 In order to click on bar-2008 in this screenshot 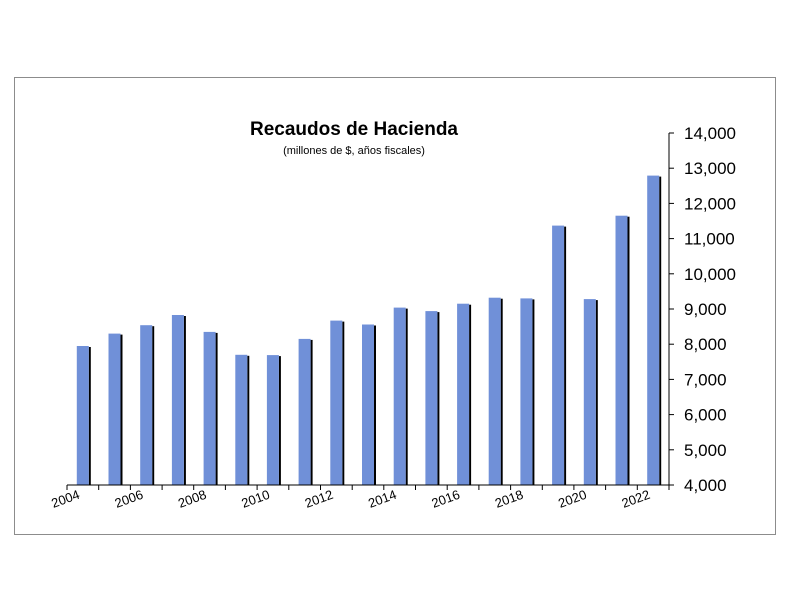, I will do `click(209, 408)`.